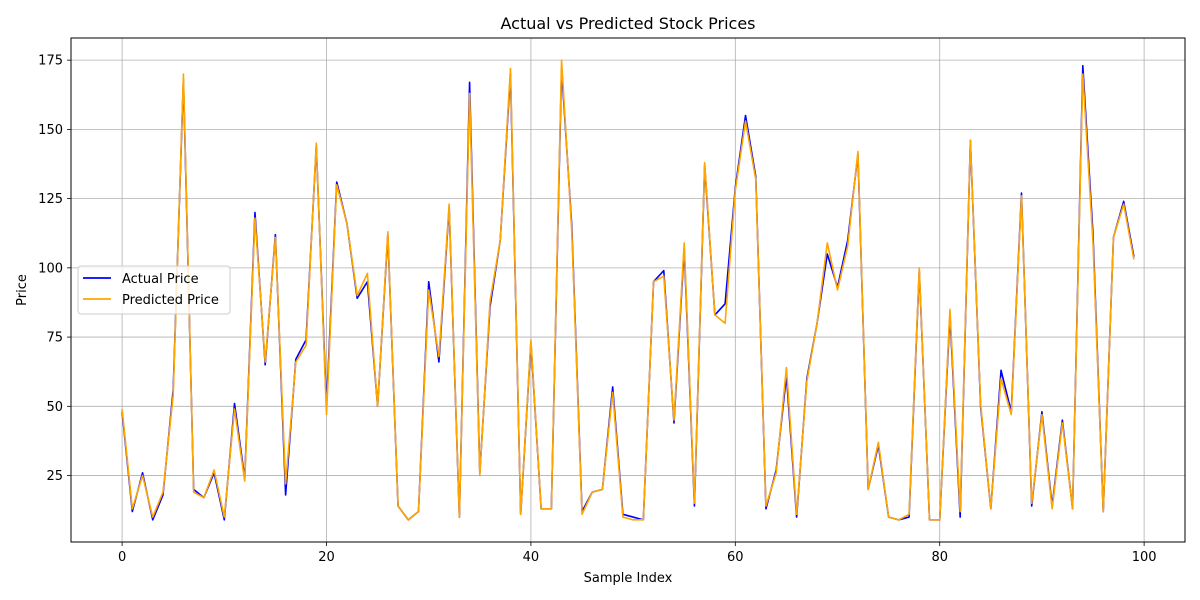  I want to click on legend-label-predicted: Predicted Price, so click(170, 300).